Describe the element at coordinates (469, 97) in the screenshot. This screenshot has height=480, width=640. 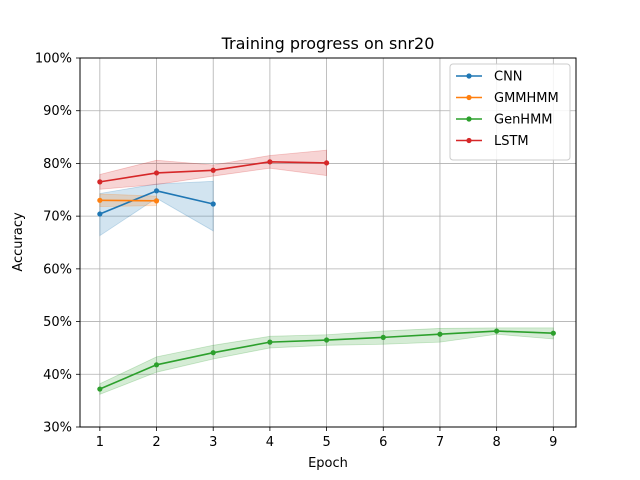
I see `legend-marker-gmmhmm` at that location.